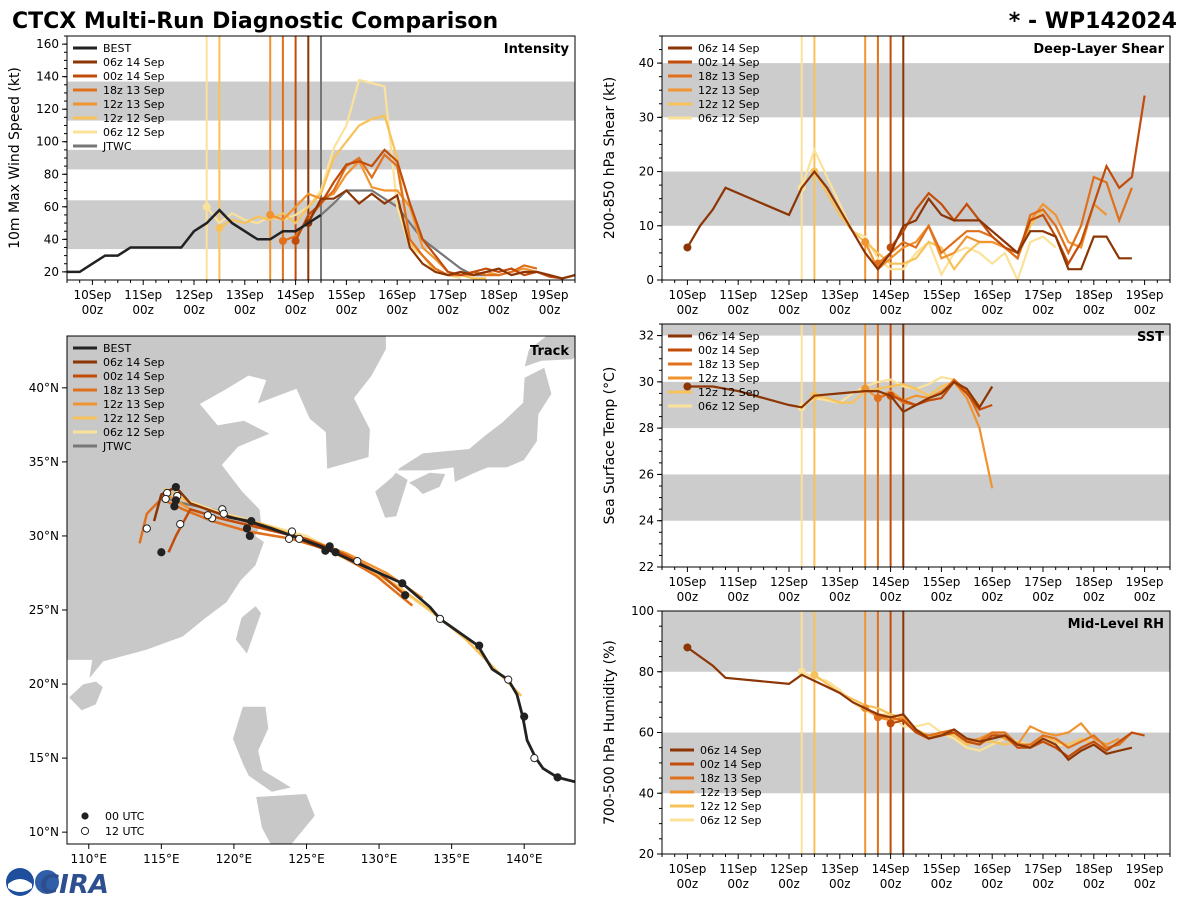 The width and height of the screenshot is (1200, 900). What do you see at coordinates (47, 77) in the screenshot?
I see `y-tick-label: 140` at bounding box center [47, 77].